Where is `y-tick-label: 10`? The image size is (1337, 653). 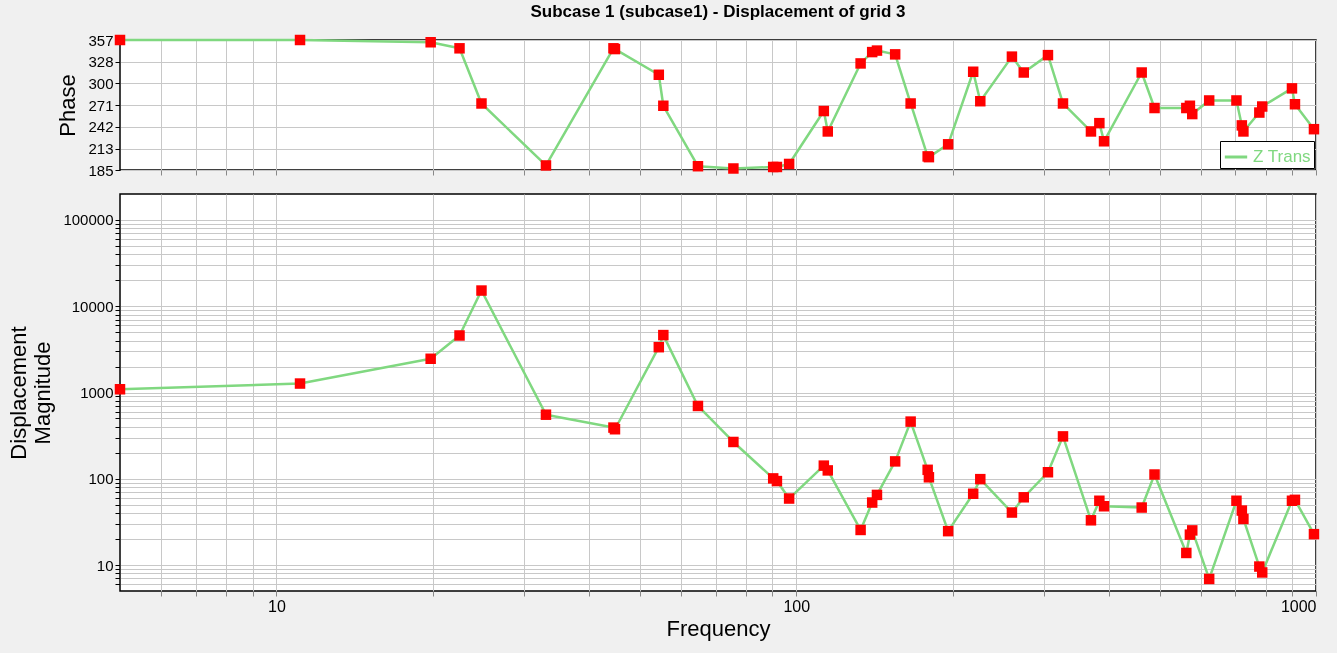
y-tick-label: 10 is located at coordinates (105, 565).